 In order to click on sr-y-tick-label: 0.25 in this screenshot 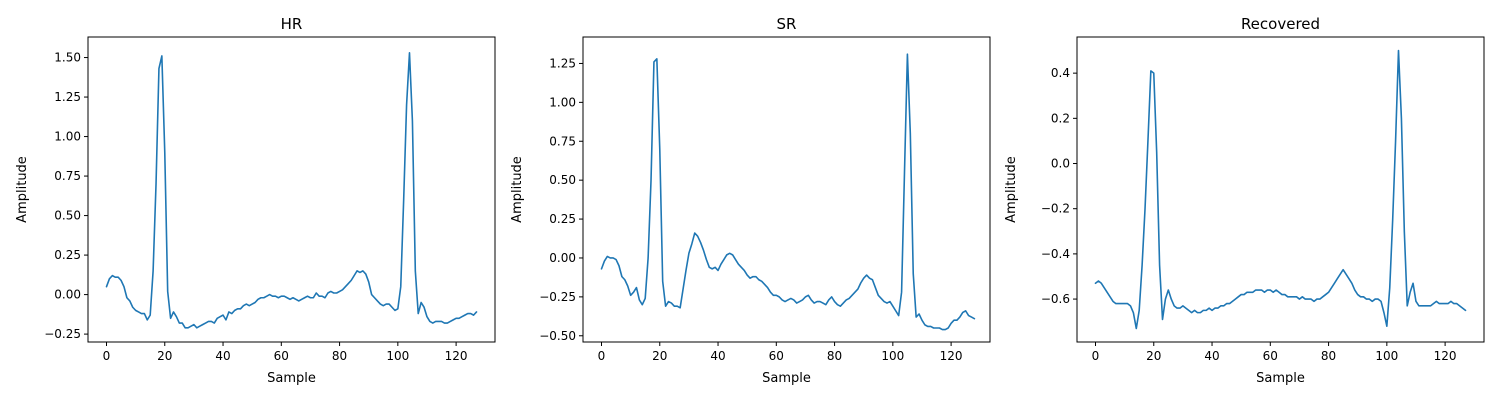, I will do `click(562, 219)`.